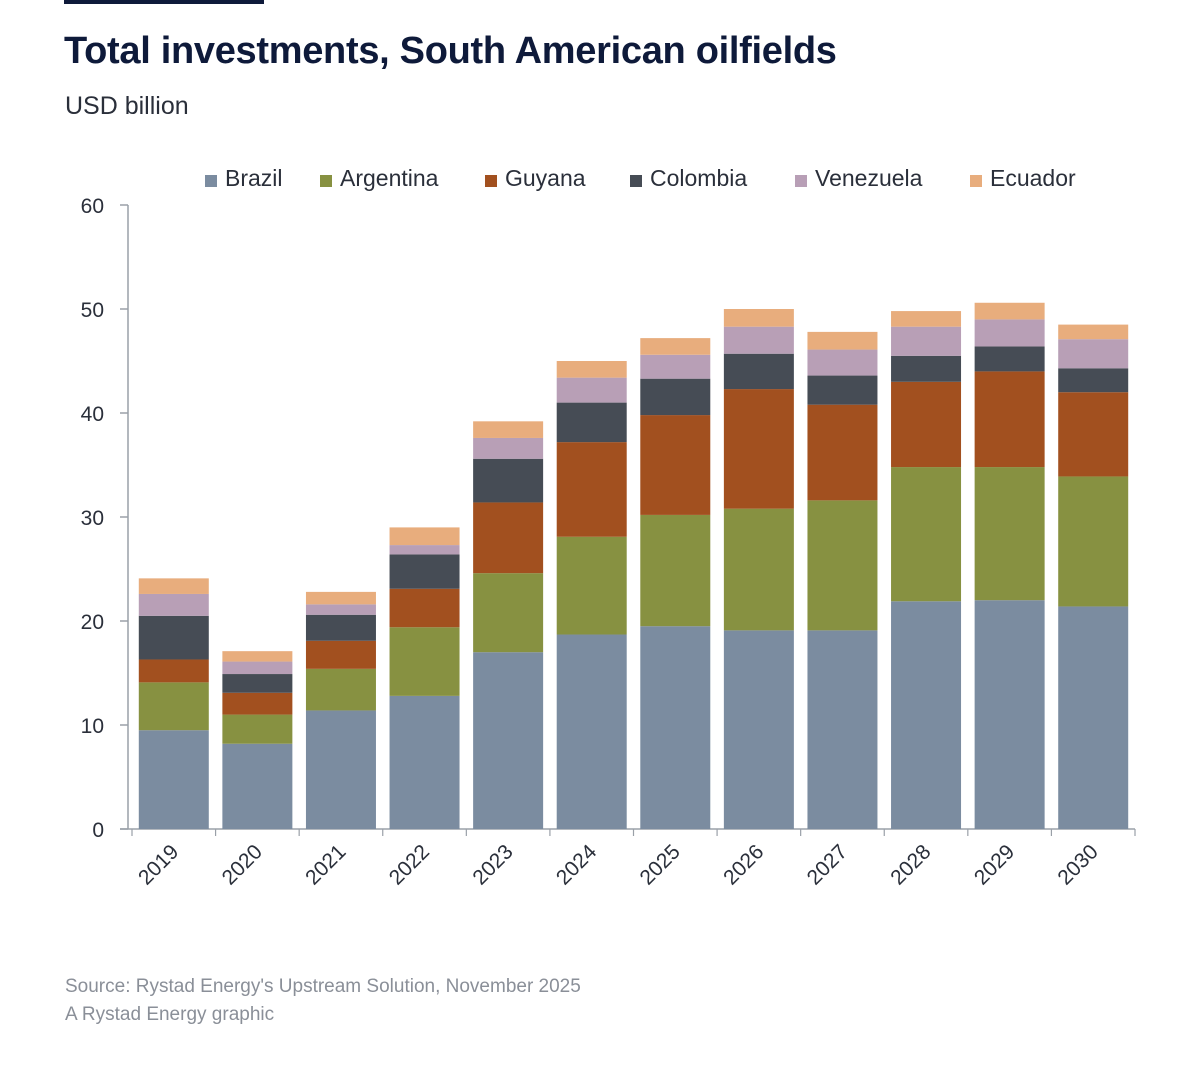 This screenshot has width=1200, height=1067. Describe the element at coordinates (491, 181) in the screenshot. I see `legend-swatch-guyana` at that location.